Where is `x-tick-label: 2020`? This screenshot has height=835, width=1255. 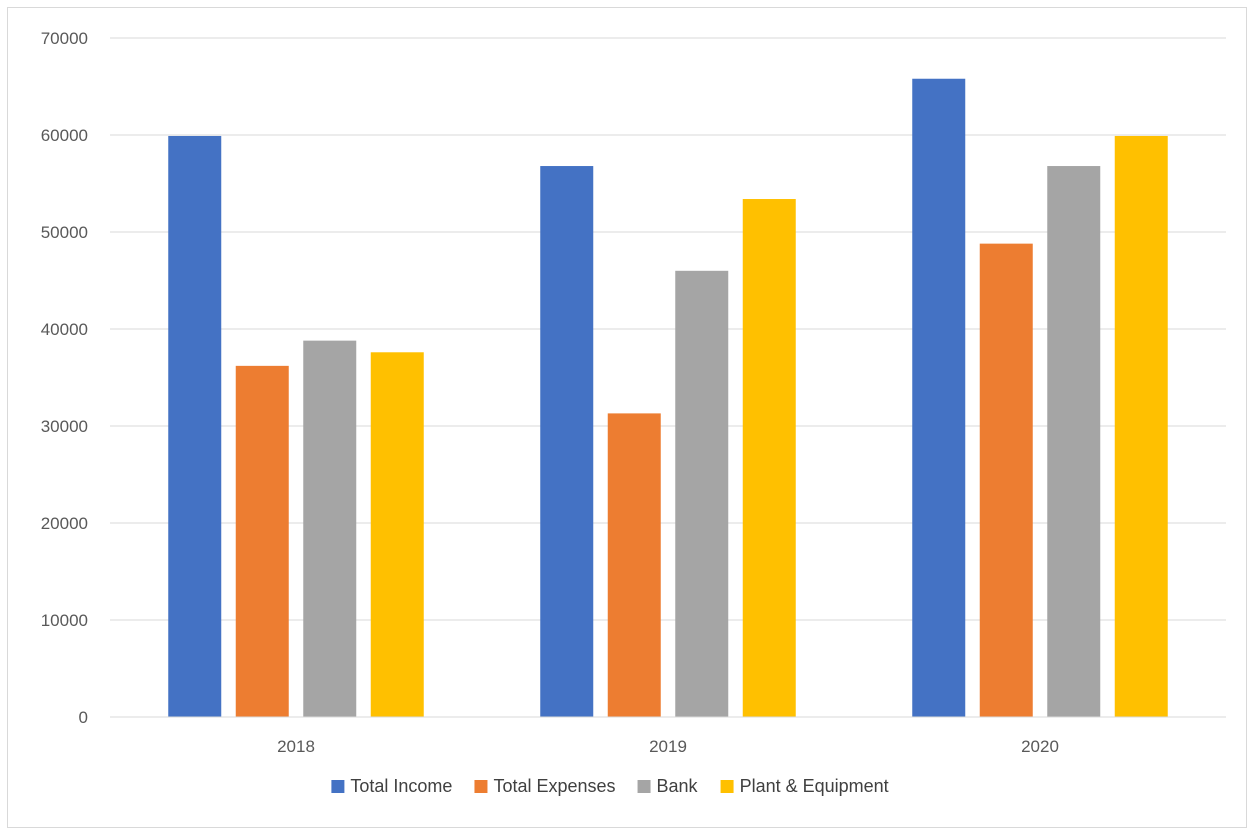 x-tick-label: 2020 is located at coordinates (1040, 746).